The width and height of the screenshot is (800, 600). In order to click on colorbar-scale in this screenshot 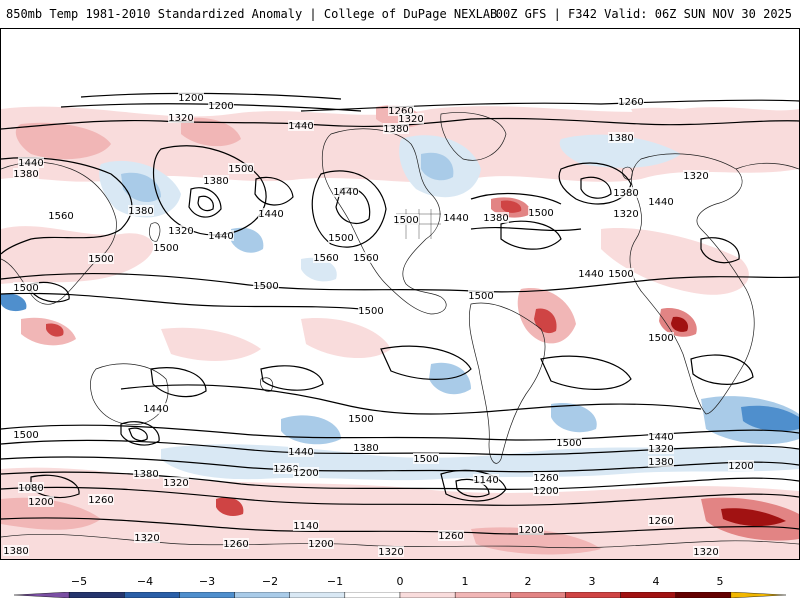, I will do `click(400, 595)`.